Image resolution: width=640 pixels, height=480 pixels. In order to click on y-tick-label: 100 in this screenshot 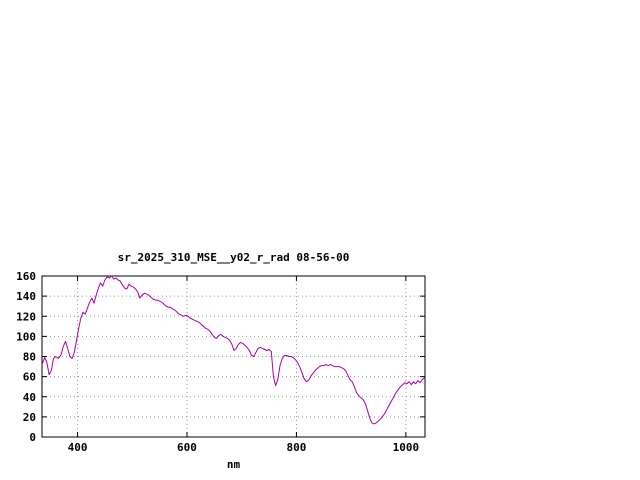, I will do `click(26, 336)`.